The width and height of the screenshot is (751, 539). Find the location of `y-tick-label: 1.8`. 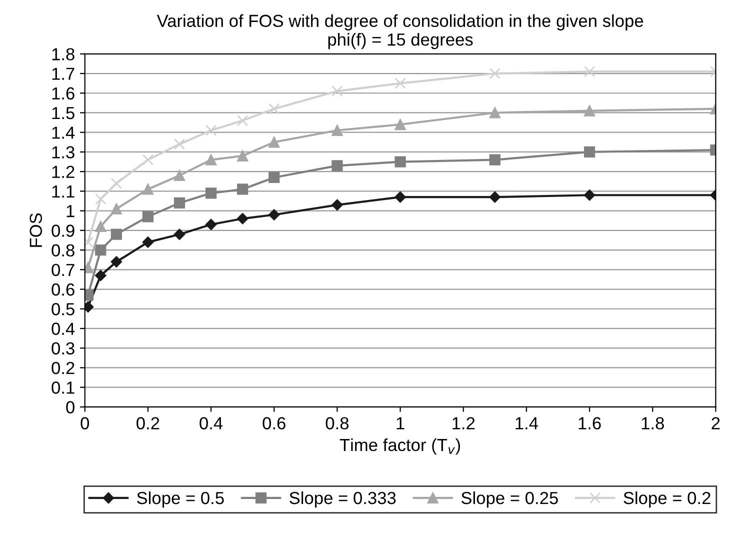

y-tick-label: 1.8 is located at coordinates (63, 54).